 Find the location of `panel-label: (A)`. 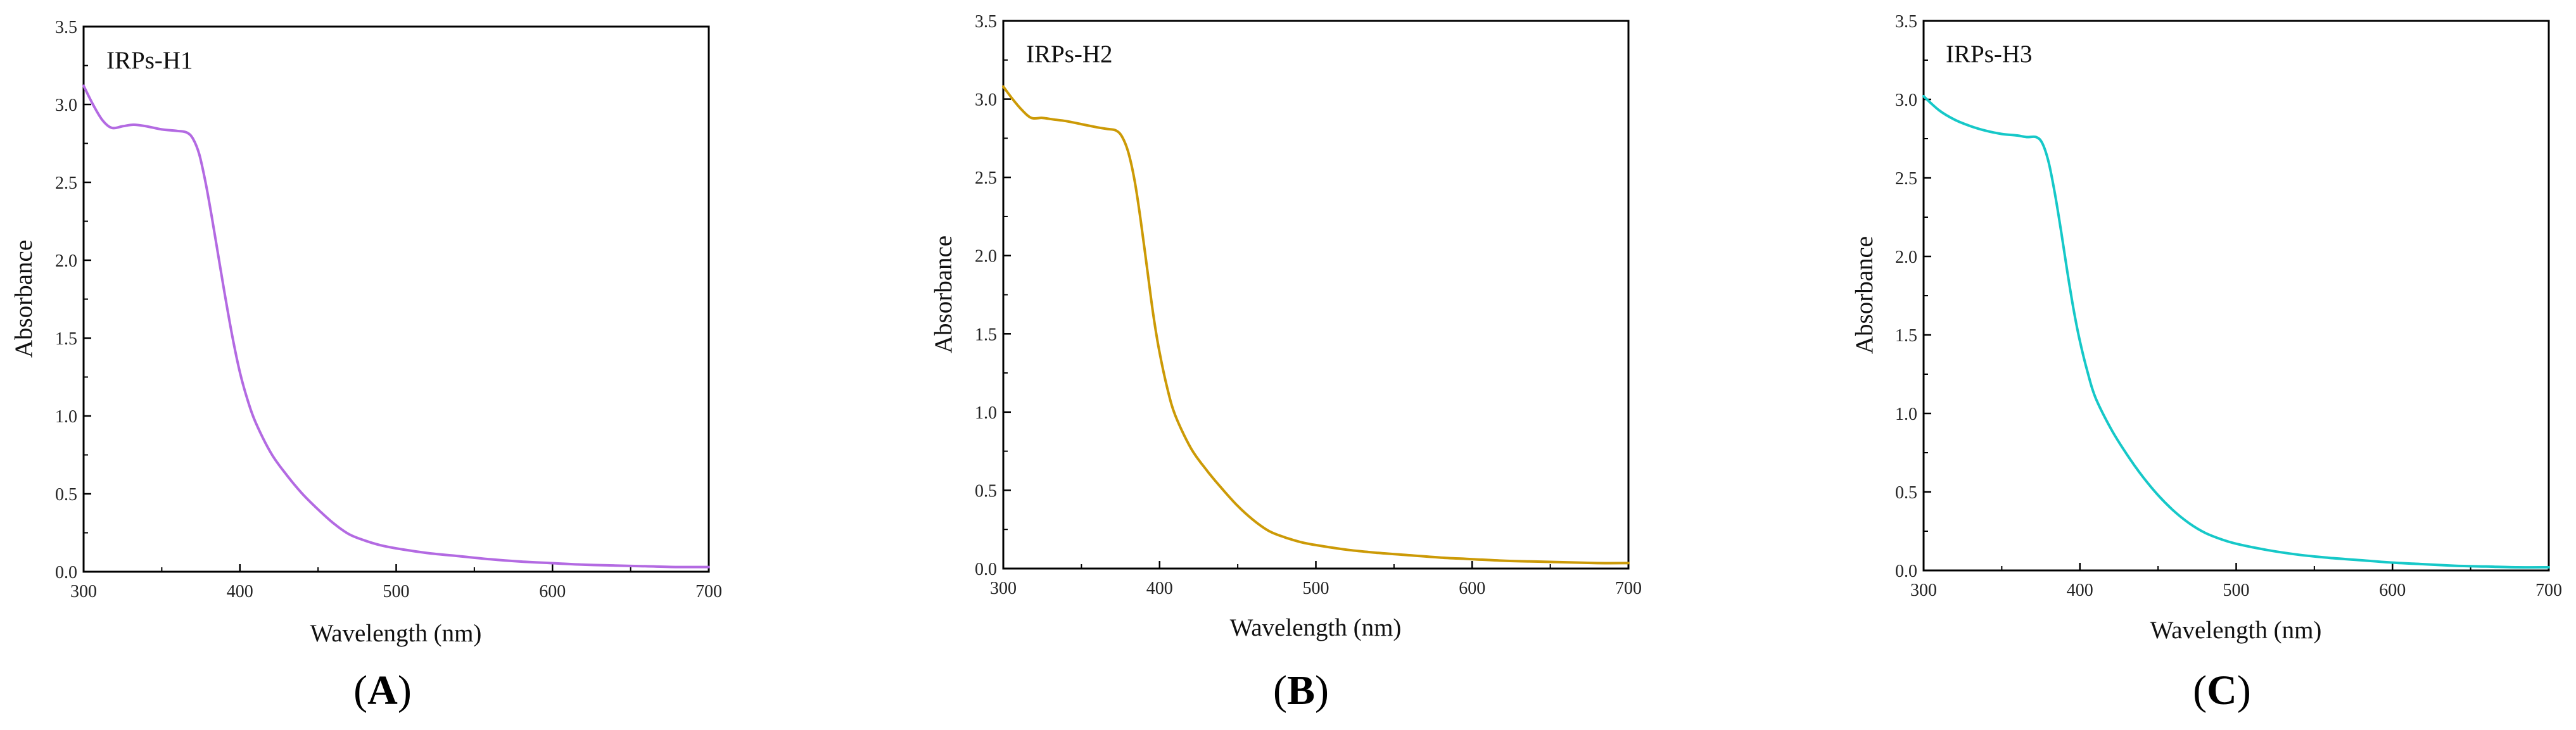

panel-label: (A) is located at coordinates (382, 690).